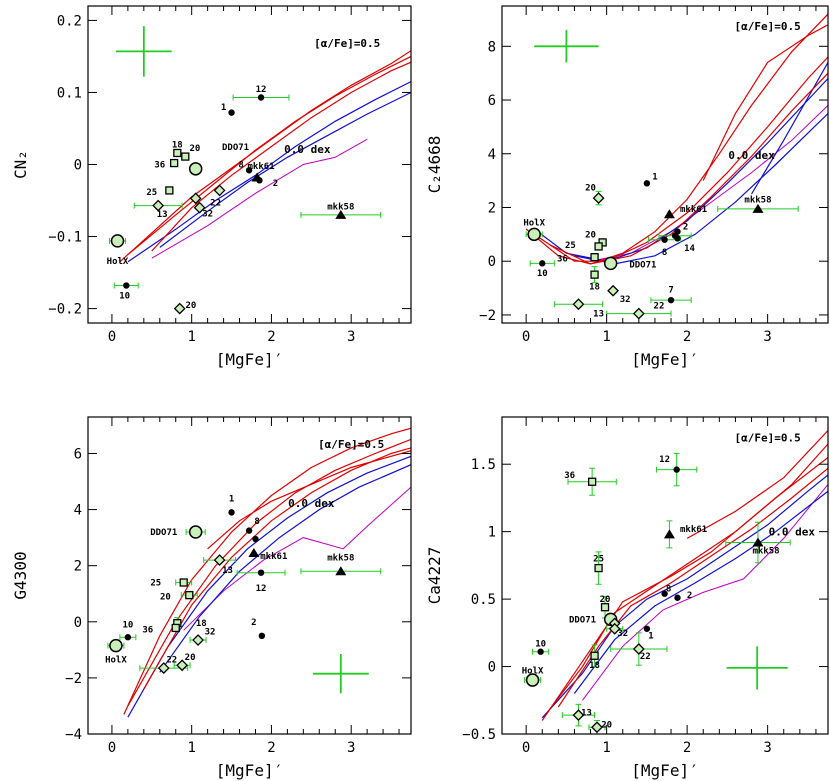 The width and height of the screenshot is (830, 781). I want to click on point-label: 13, so click(598, 315).